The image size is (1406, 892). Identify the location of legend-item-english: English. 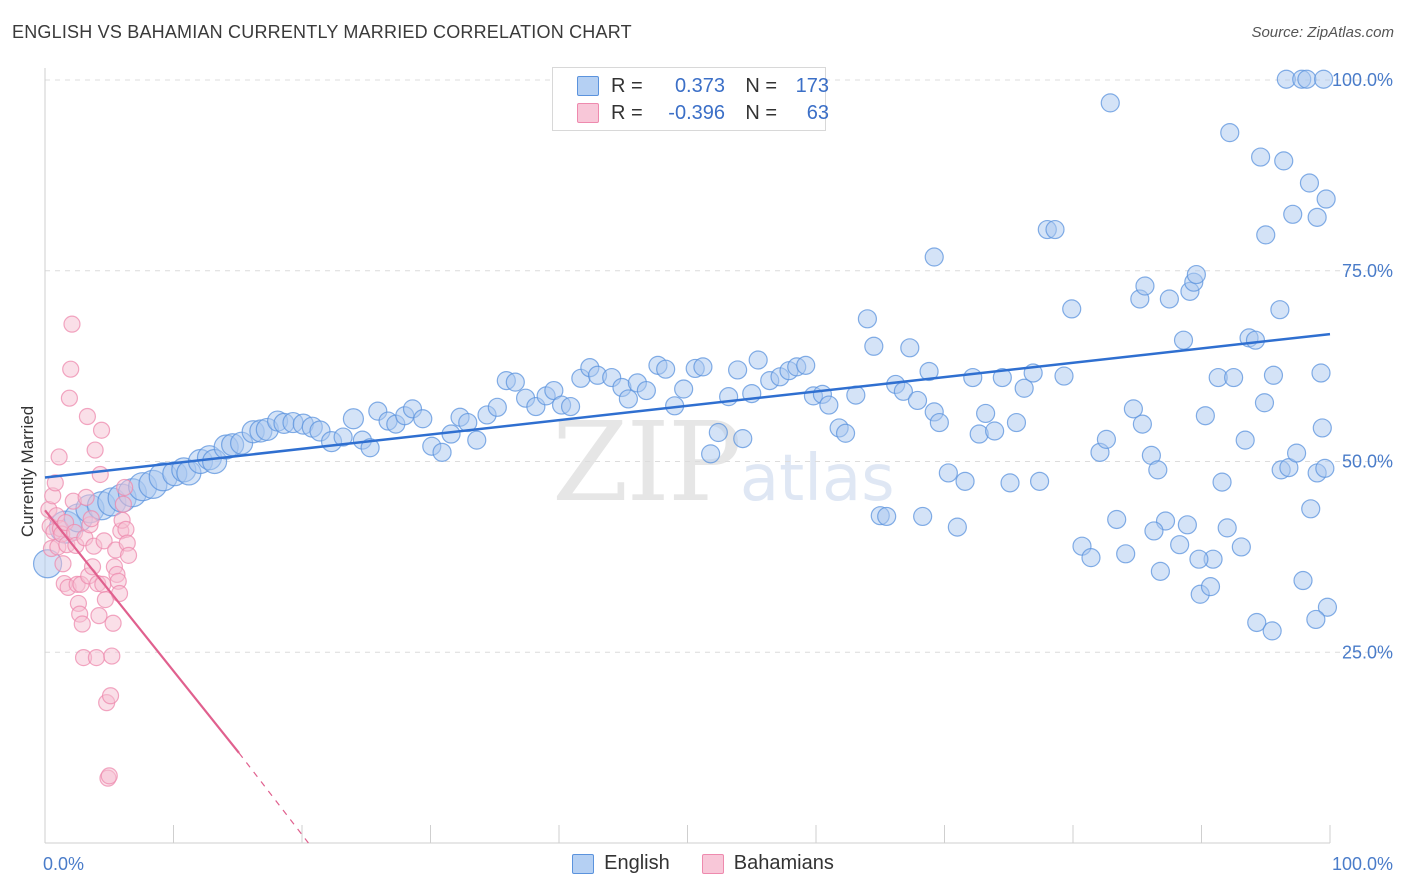
(621, 863).